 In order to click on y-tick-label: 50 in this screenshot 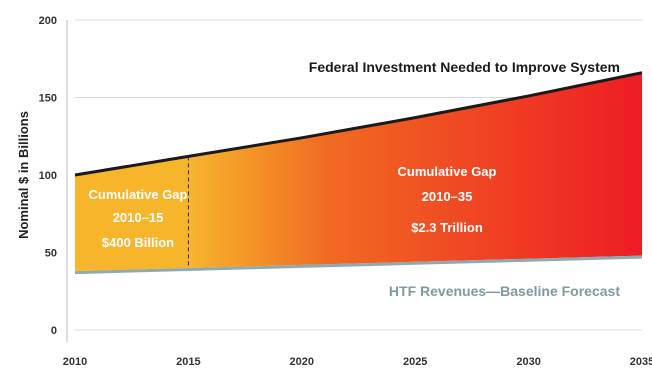, I will do `click(51, 254)`.